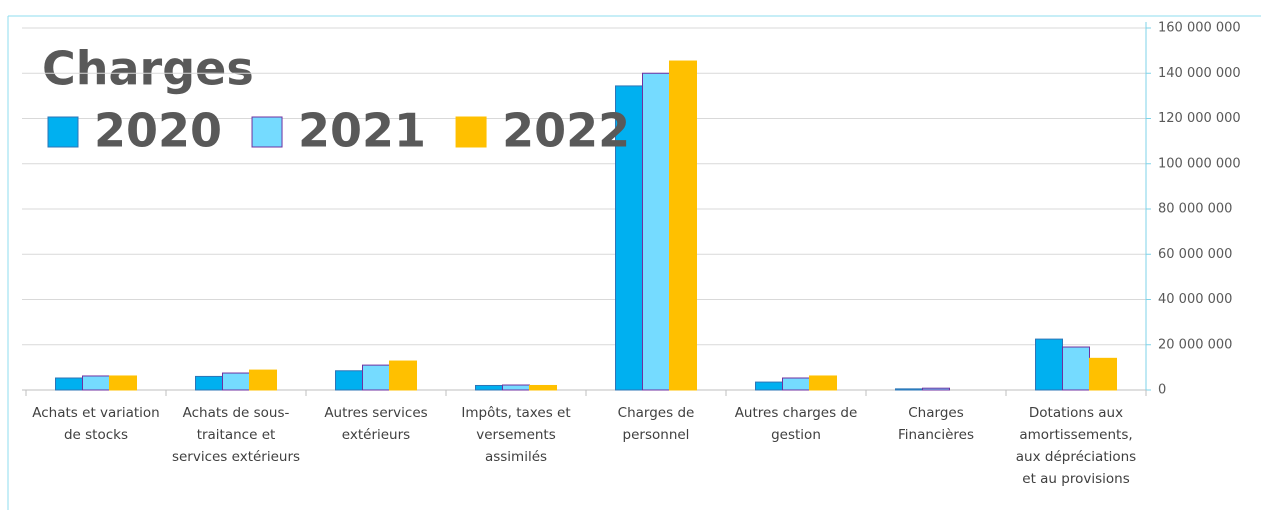 The height and width of the screenshot is (510, 1261). What do you see at coordinates (1195, 344) in the screenshot?
I see `y-tick-label: 20 000 000` at bounding box center [1195, 344].